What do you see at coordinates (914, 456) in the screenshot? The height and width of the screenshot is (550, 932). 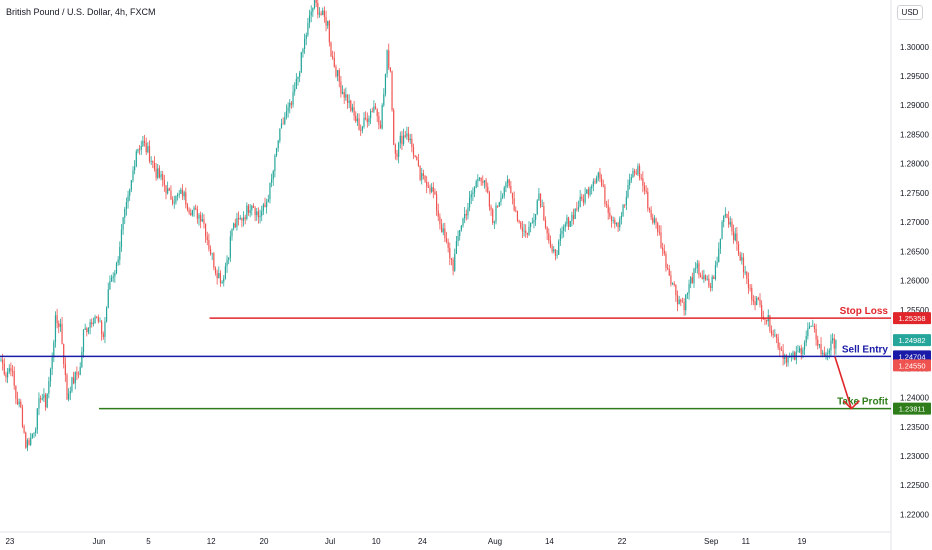 I see `y-tick-label: 1.23000` at bounding box center [914, 456].